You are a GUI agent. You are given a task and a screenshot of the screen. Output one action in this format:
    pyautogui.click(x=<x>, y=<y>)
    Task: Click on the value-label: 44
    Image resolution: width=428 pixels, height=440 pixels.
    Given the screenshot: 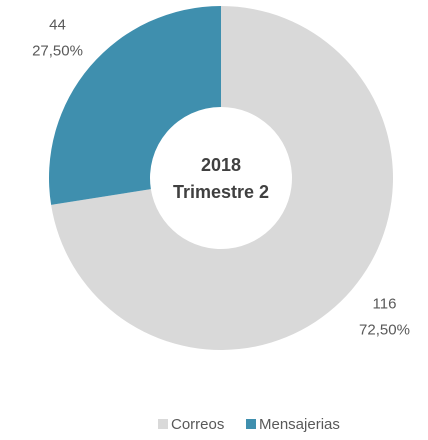 What is the action you would take?
    pyautogui.click(x=57, y=24)
    